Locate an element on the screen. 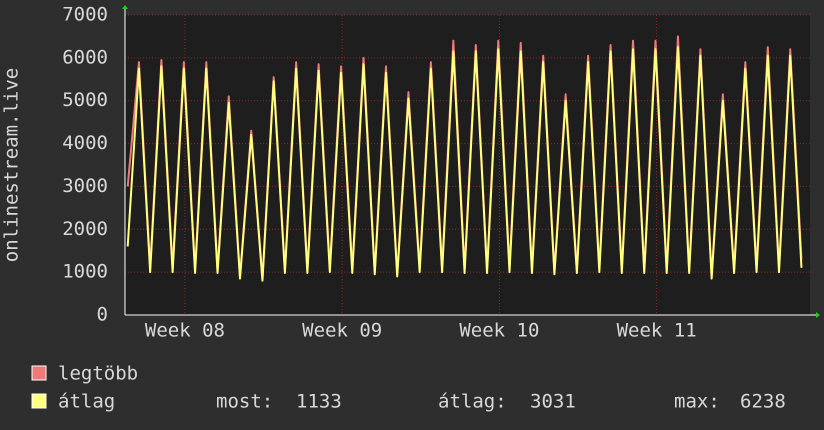 The width and height of the screenshot is (824, 430). y-tick-label: 0 is located at coordinates (102, 315).